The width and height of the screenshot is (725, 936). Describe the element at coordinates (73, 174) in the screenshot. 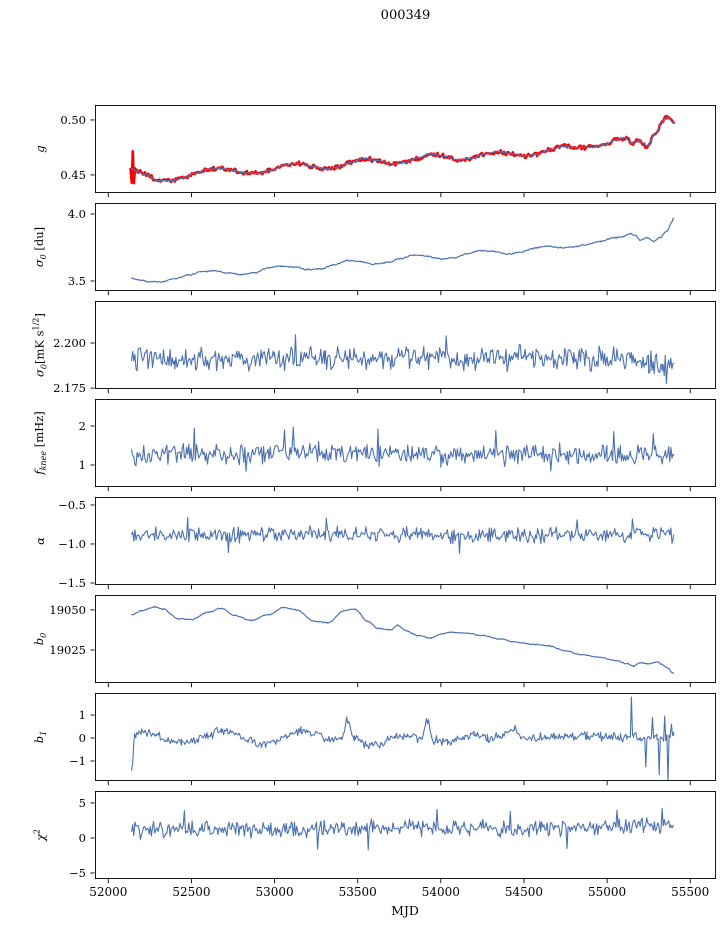

I see `y-tick-label: 0.45` at that location.